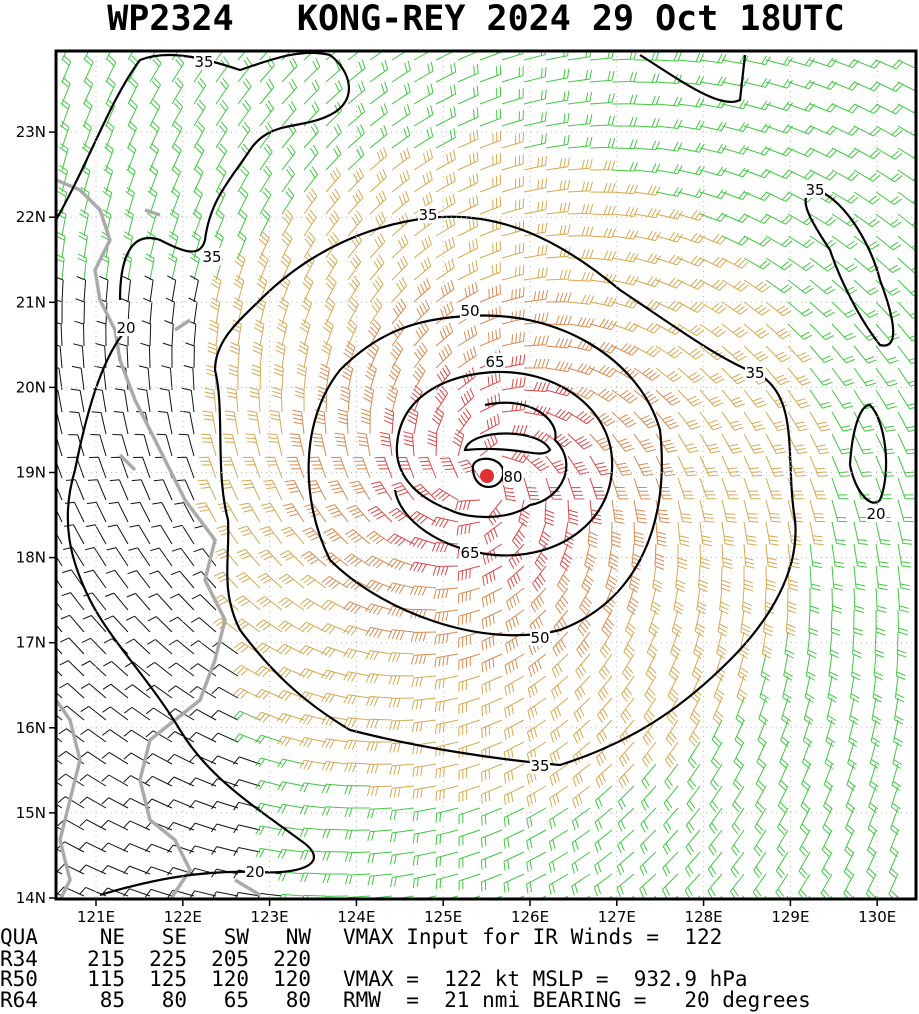 This screenshot has height=1014, width=919. What do you see at coordinates (96, 917) in the screenshot?
I see `x-tick-label: 121E` at bounding box center [96, 917].